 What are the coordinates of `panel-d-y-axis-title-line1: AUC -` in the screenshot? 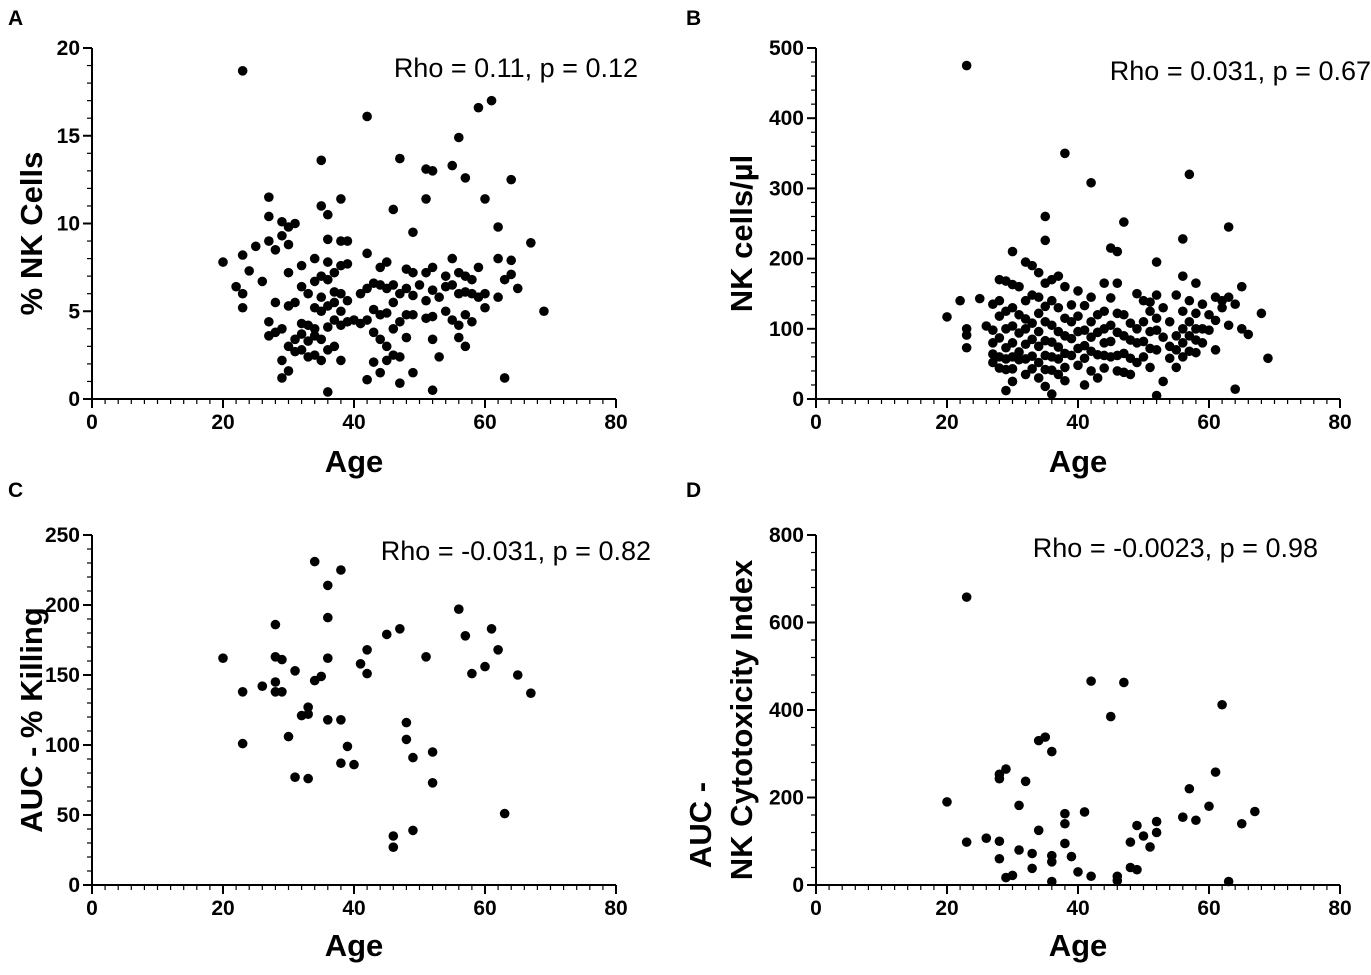 It's located at (700, 825).